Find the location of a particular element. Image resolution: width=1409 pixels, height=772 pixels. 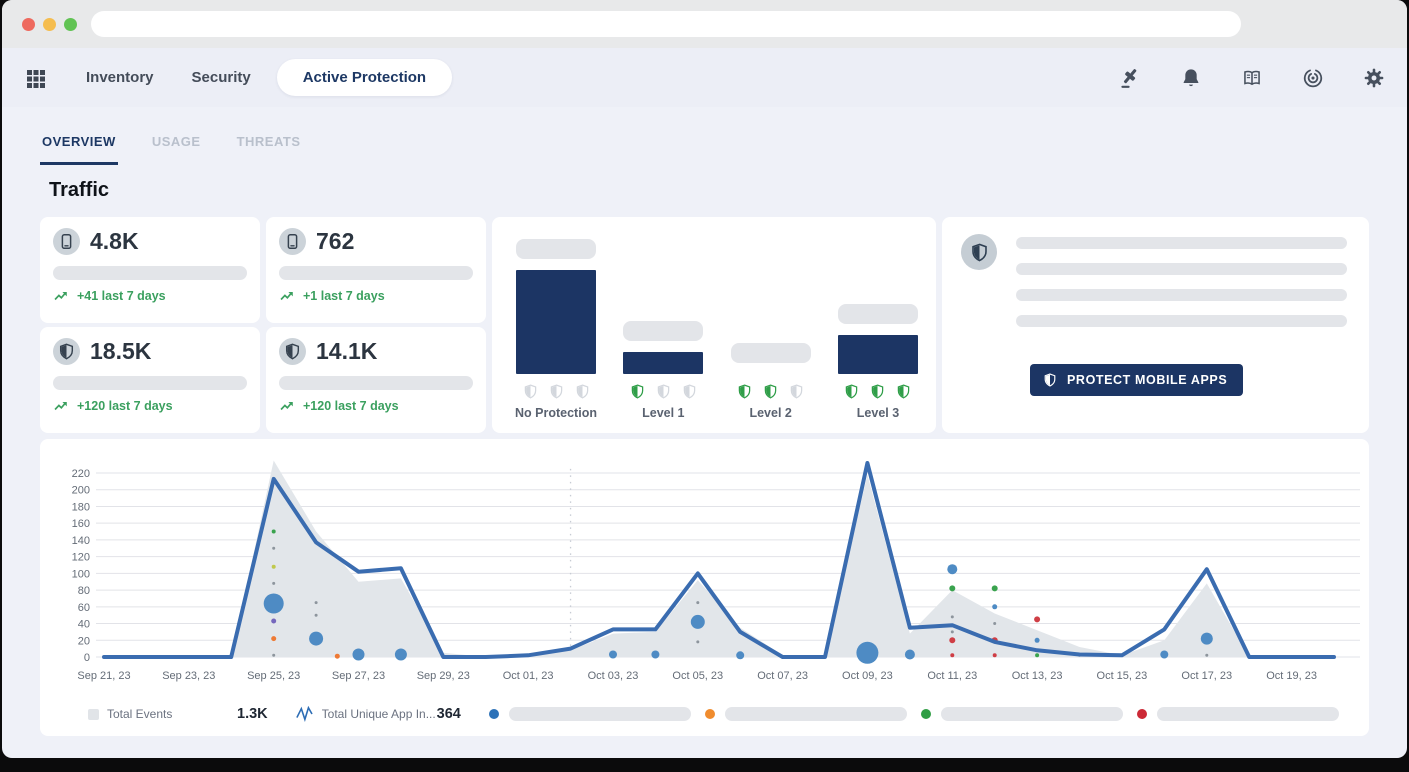

settings-gear-icon is located at coordinates (1374, 78).